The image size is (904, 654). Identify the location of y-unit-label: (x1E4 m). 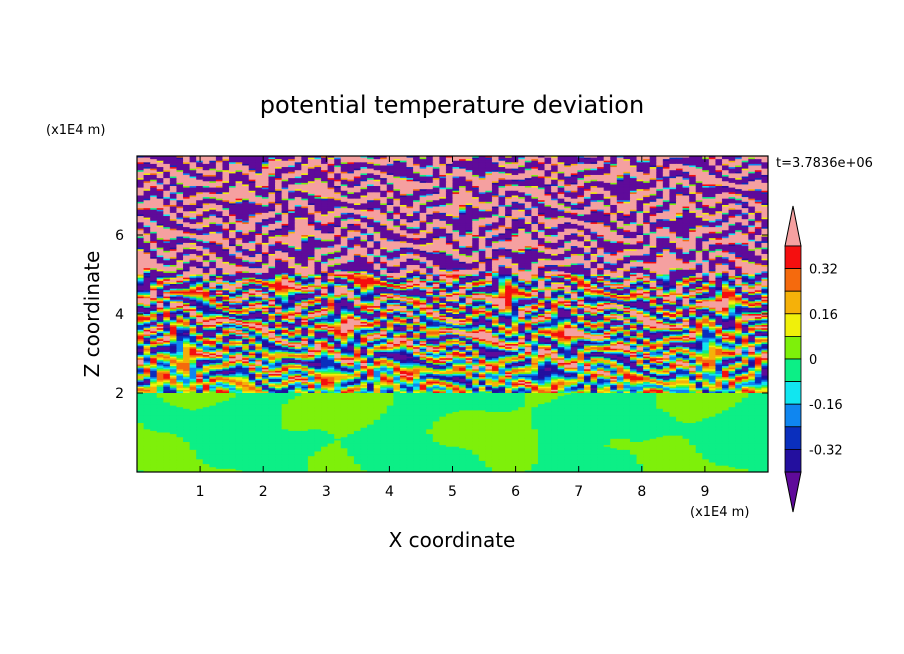
(75, 130).